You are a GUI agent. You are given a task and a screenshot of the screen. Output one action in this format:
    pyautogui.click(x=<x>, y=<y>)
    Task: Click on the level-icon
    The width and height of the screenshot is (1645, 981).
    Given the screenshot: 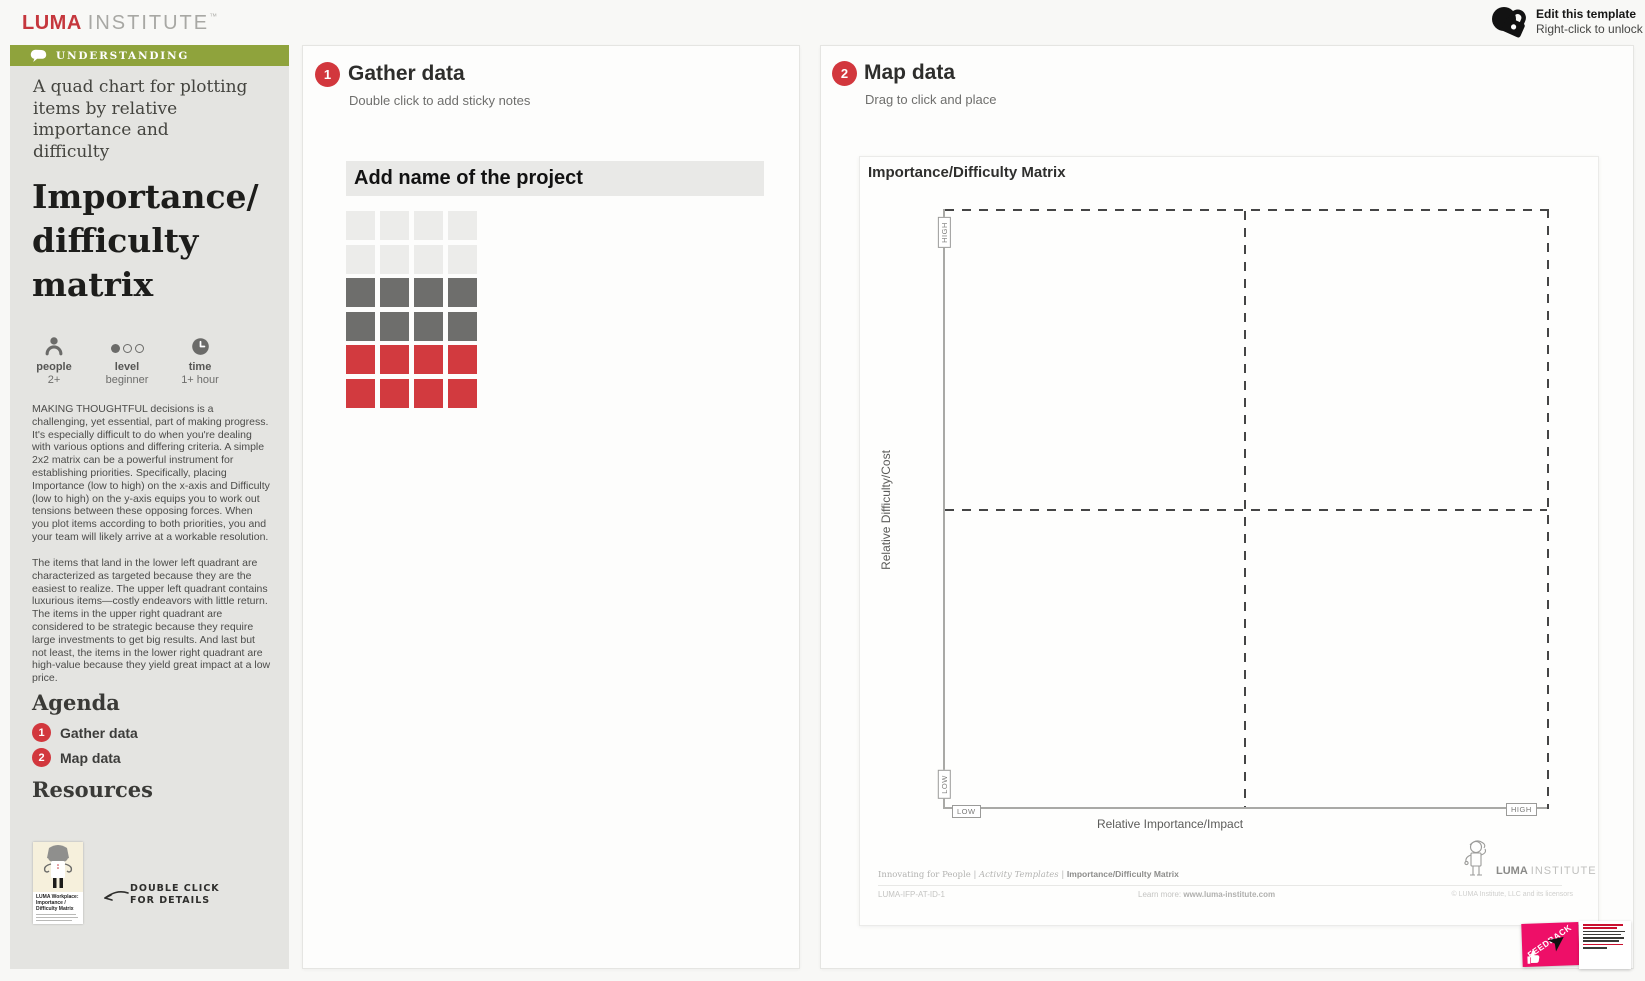 What is the action you would take?
    pyautogui.click(x=127, y=345)
    